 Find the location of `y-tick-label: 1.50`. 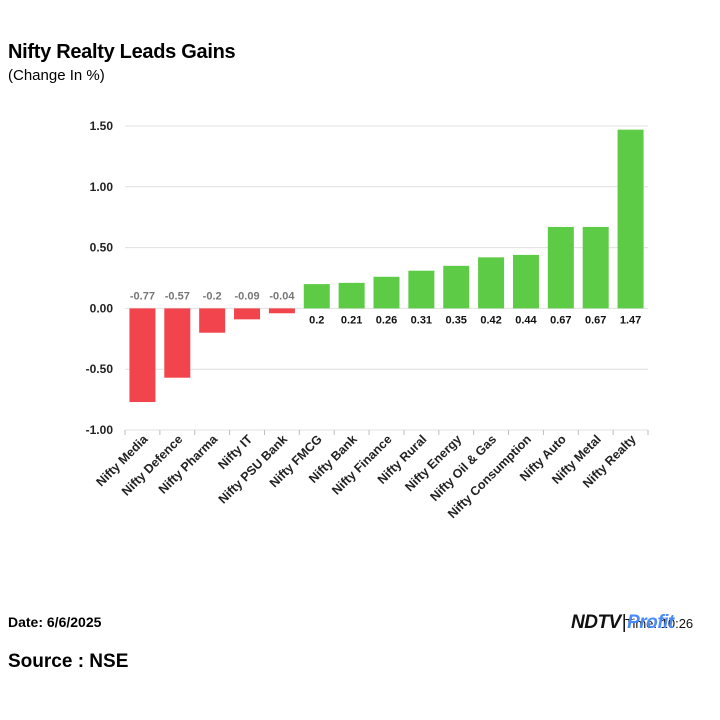

y-tick-label: 1.50 is located at coordinates (102, 126).